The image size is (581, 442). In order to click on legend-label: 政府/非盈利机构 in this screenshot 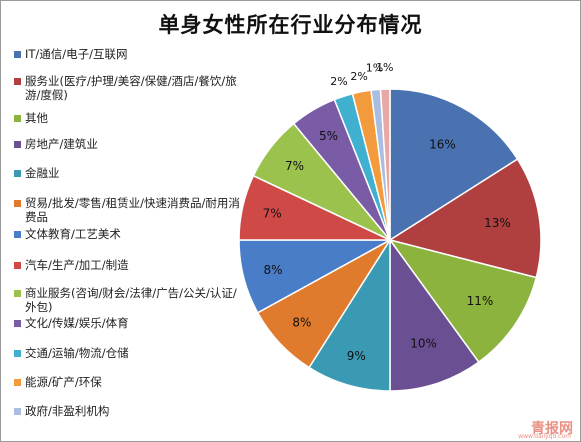, I will do `click(67, 411)`.